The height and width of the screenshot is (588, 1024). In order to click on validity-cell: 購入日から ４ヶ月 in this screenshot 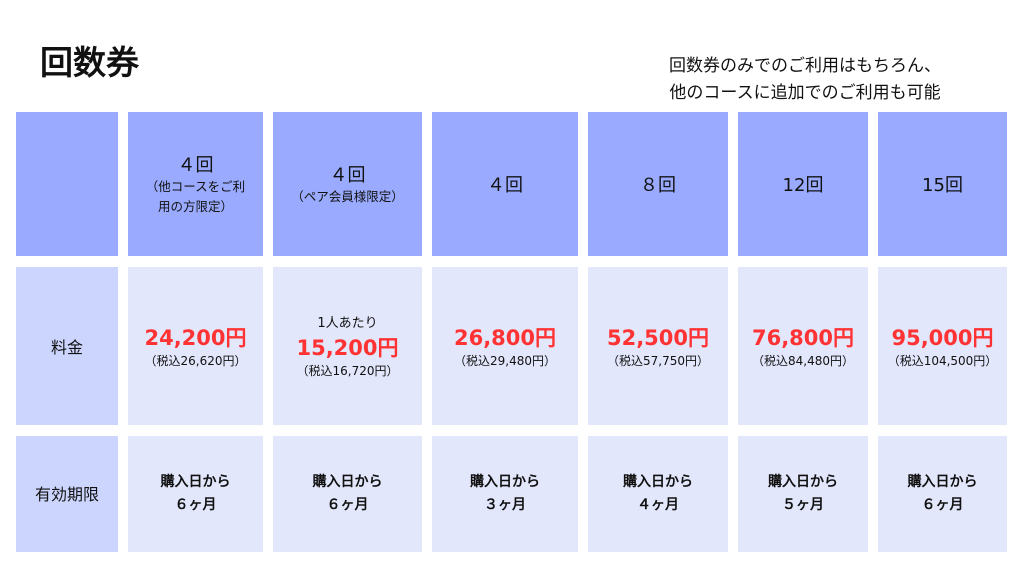, I will do `click(658, 494)`.